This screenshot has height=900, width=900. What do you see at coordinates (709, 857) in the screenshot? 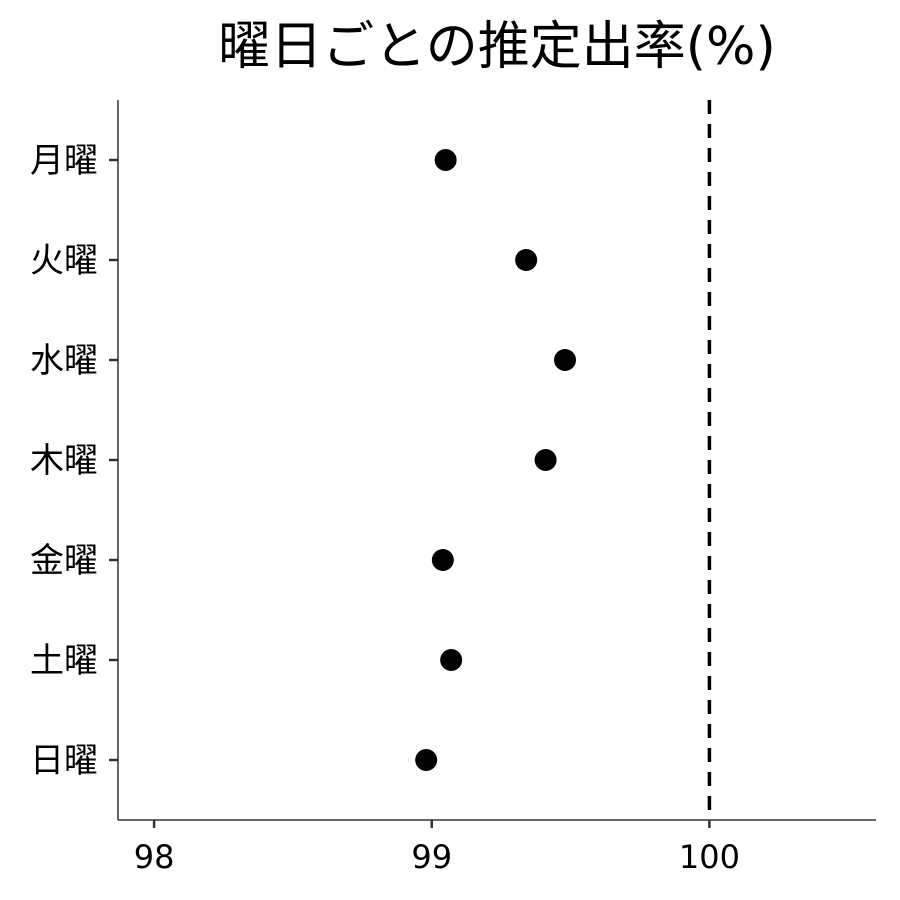
I see `x-tick-label: 100` at bounding box center [709, 857].